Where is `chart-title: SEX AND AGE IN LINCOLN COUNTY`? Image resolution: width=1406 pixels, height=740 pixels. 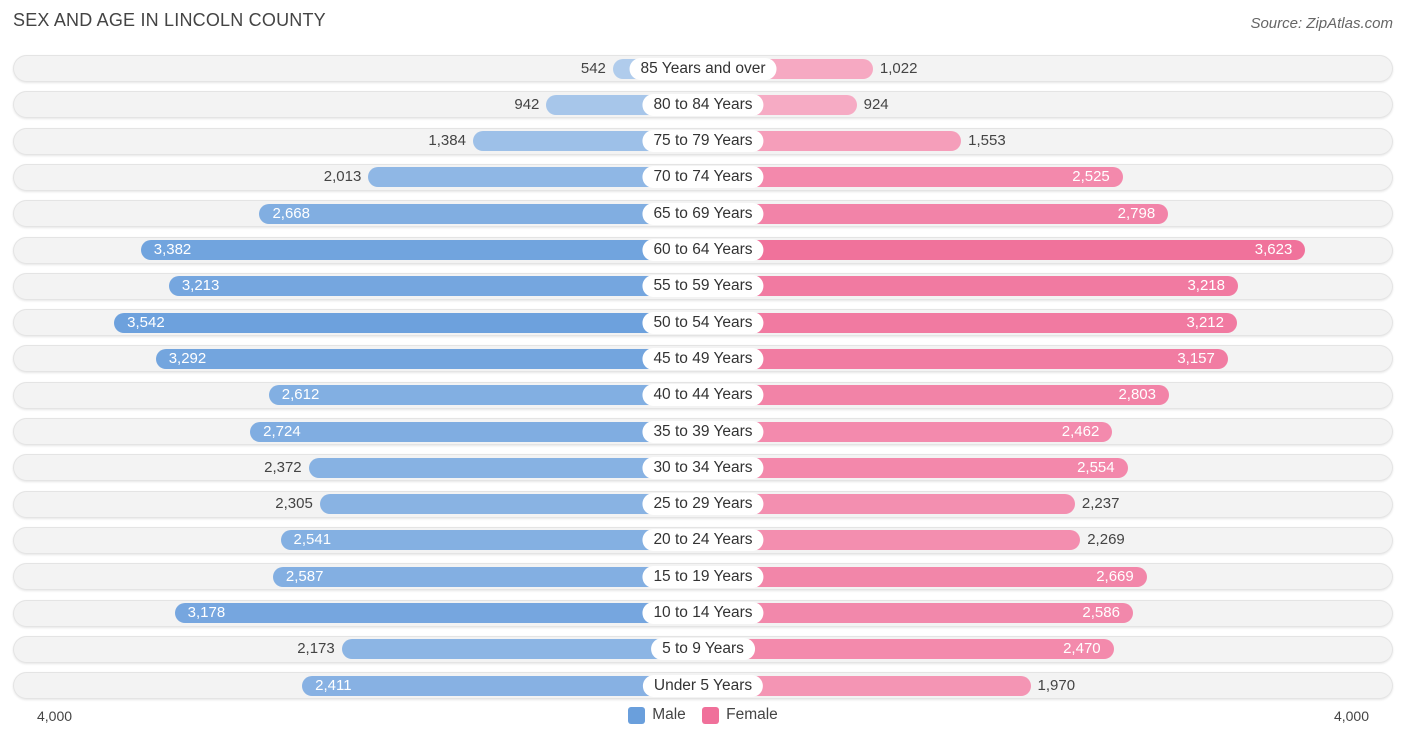 chart-title: SEX AND AGE IN LINCOLN COUNTY is located at coordinates (169, 20).